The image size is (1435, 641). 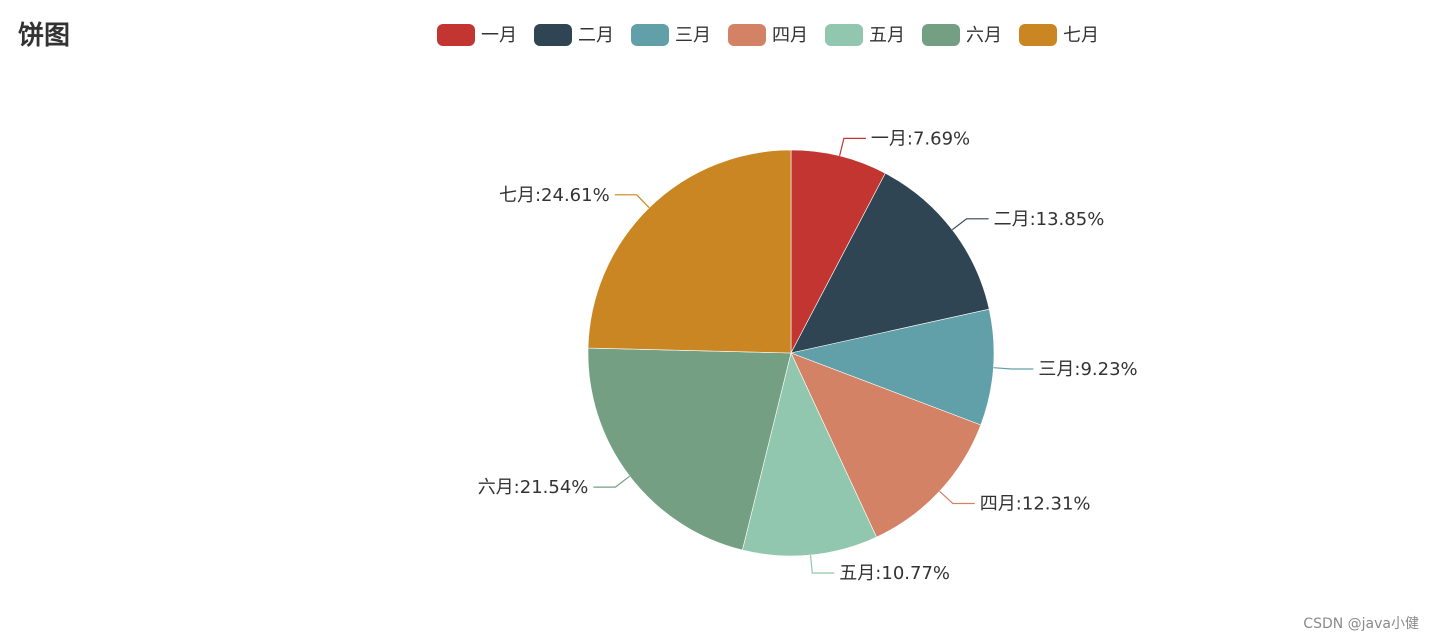 What do you see at coordinates (984, 35) in the screenshot?
I see `legend-label-6: 六月` at bounding box center [984, 35].